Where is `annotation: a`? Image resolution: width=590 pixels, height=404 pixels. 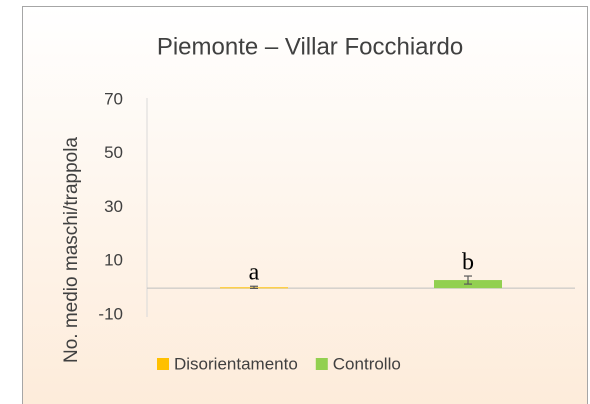 annotation: a is located at coordinates (254, 273).